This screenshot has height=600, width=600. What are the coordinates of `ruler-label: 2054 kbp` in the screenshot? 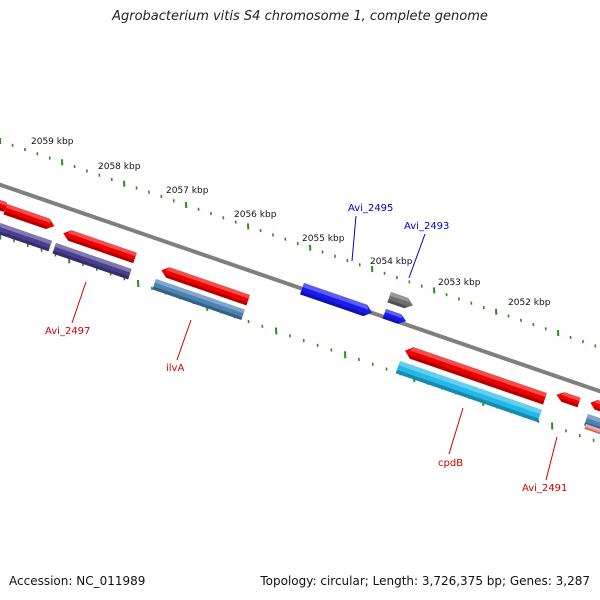 It's located at (391, 262).